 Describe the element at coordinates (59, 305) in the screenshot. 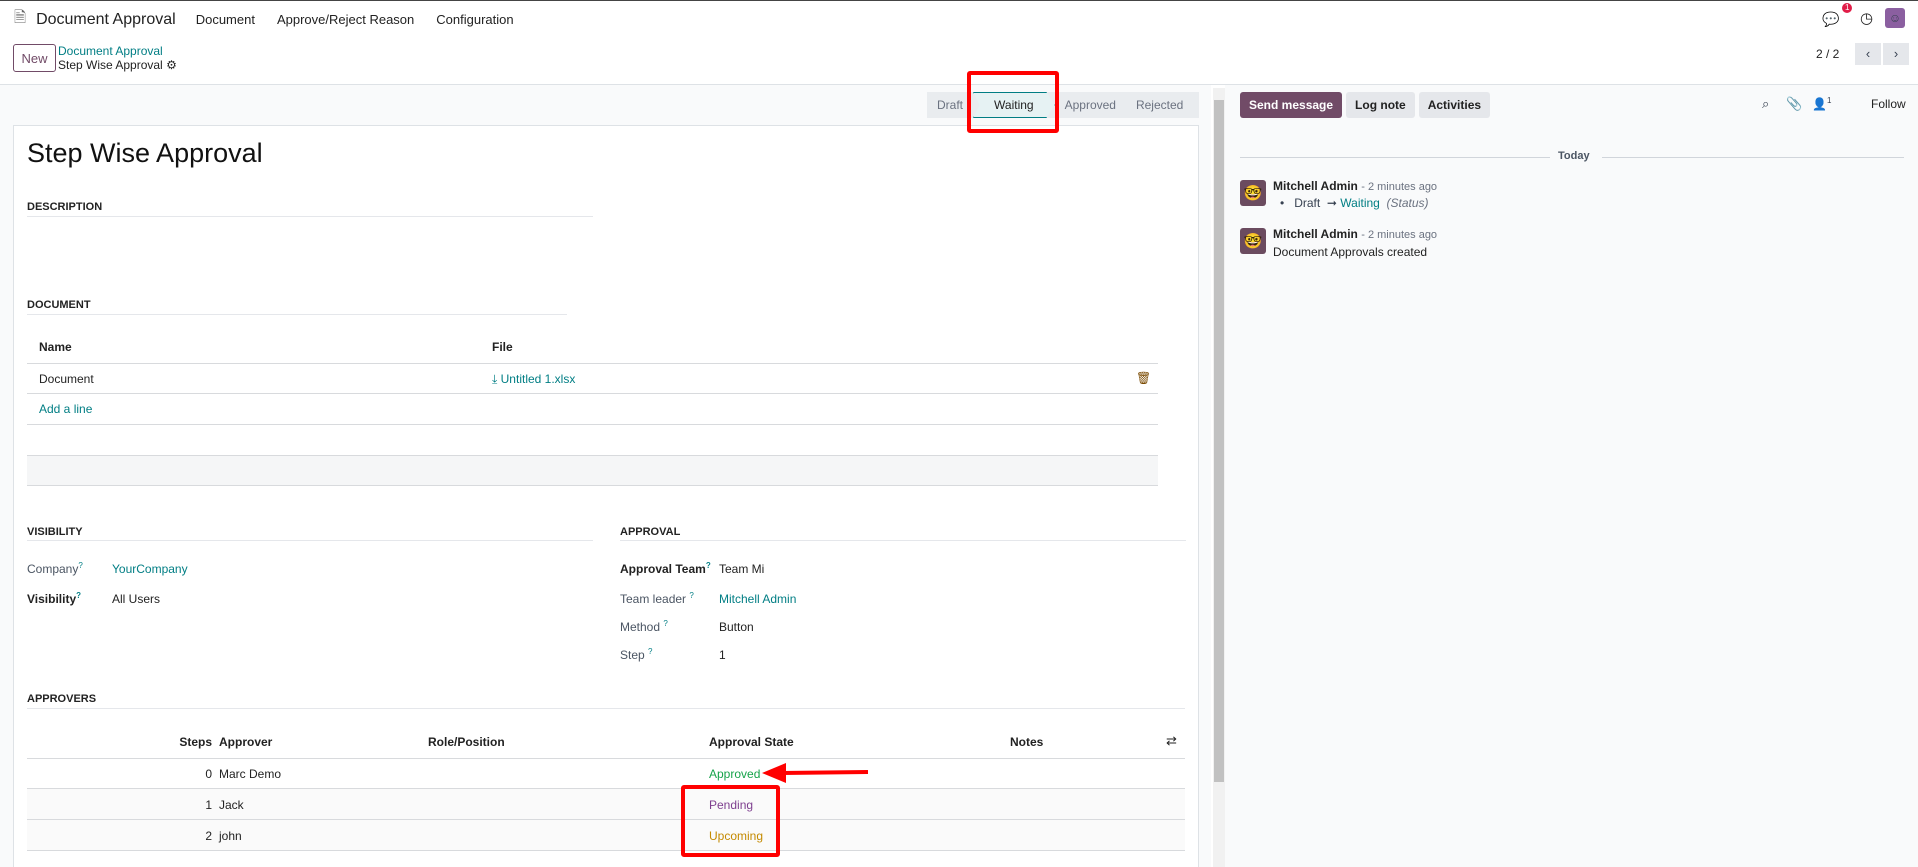

I see `document-heading: DOCUMENT` at that location.